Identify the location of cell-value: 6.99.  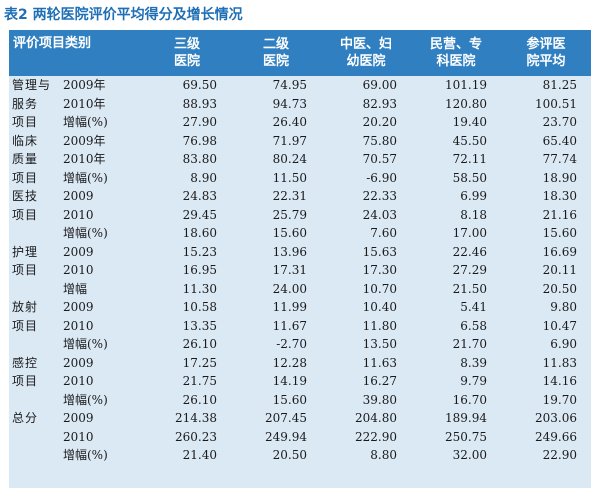
(474, 196).